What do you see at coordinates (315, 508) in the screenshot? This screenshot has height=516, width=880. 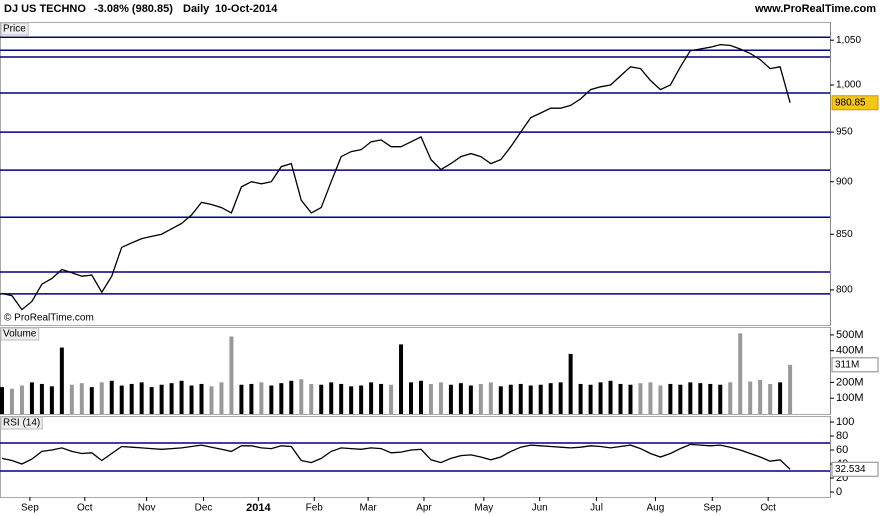 I see `x-tick-label: Feb` at bounding box center [315, 508].